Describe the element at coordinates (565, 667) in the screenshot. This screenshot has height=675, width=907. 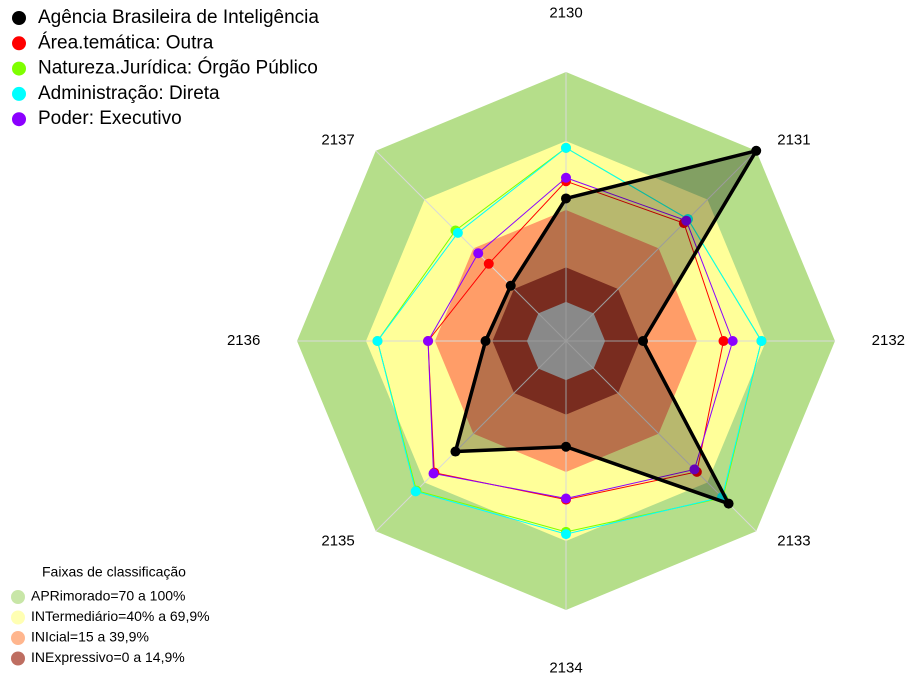
I see `axis-label: 2134` at that location.